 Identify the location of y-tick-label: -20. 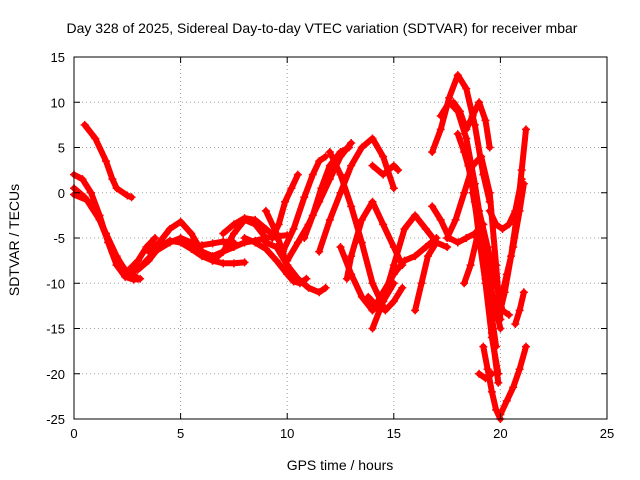
(55, 374).